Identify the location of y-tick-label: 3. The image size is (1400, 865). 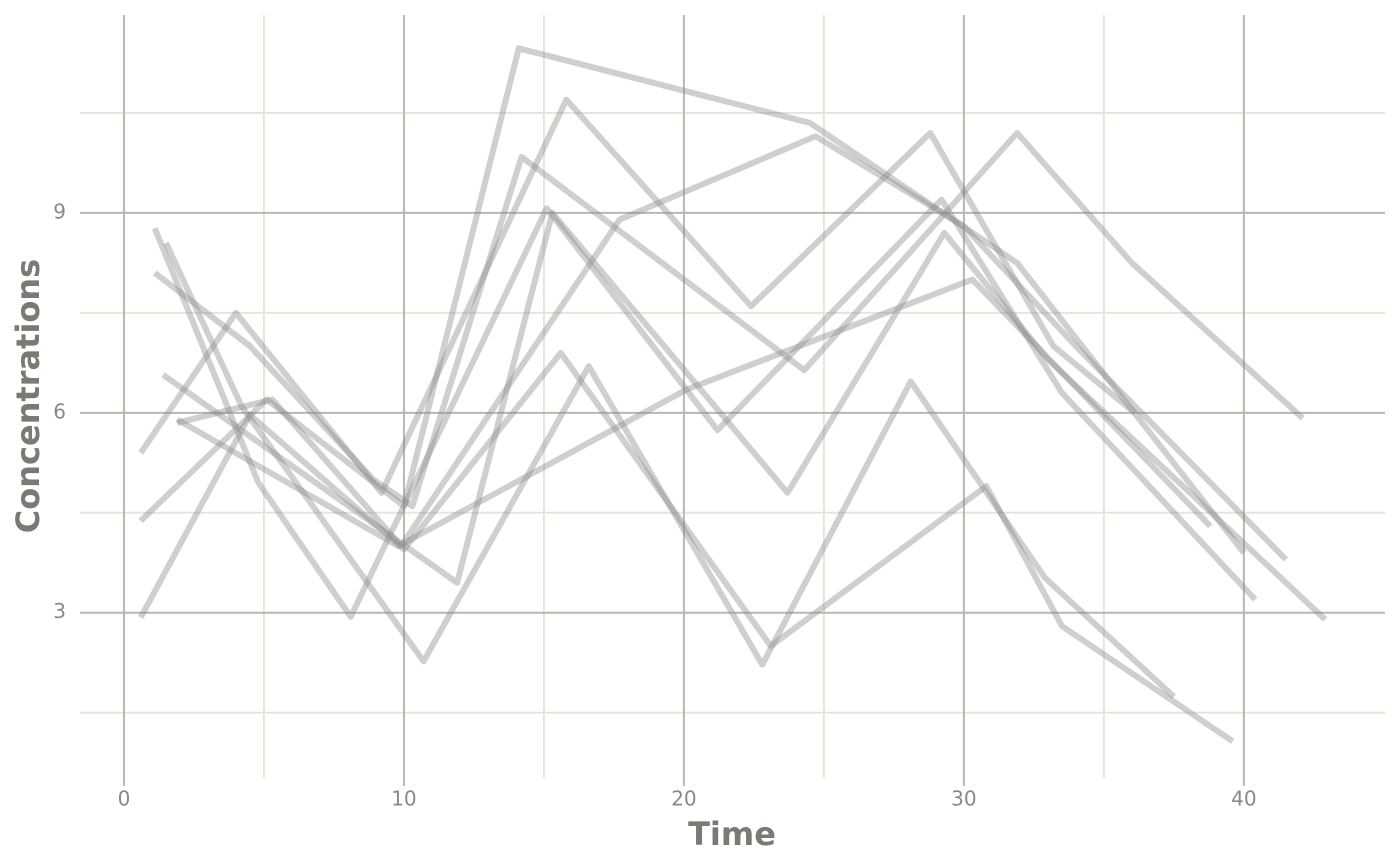
(59, 611).